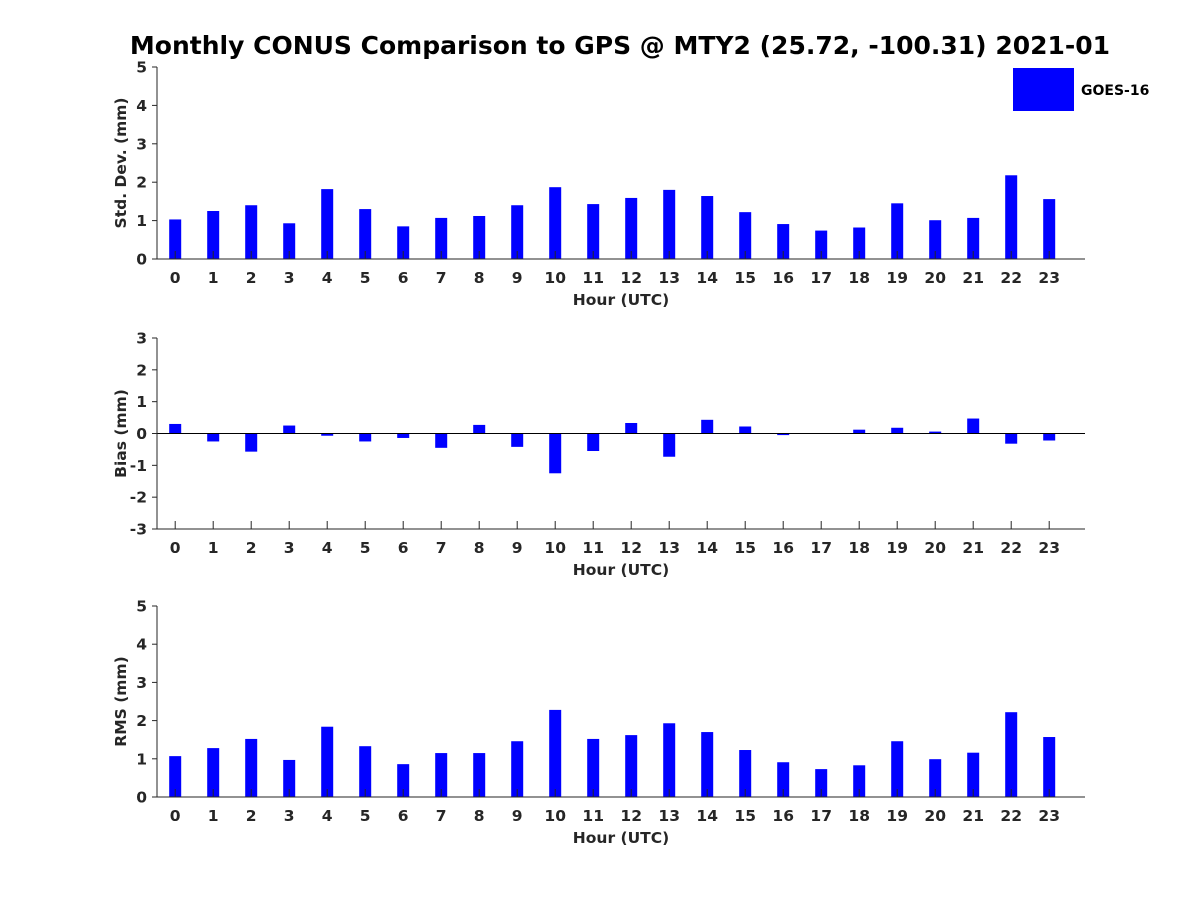 This screenshot has width=1200, height=900. I want to click on x-tick-label: 9, so click(517, 816).